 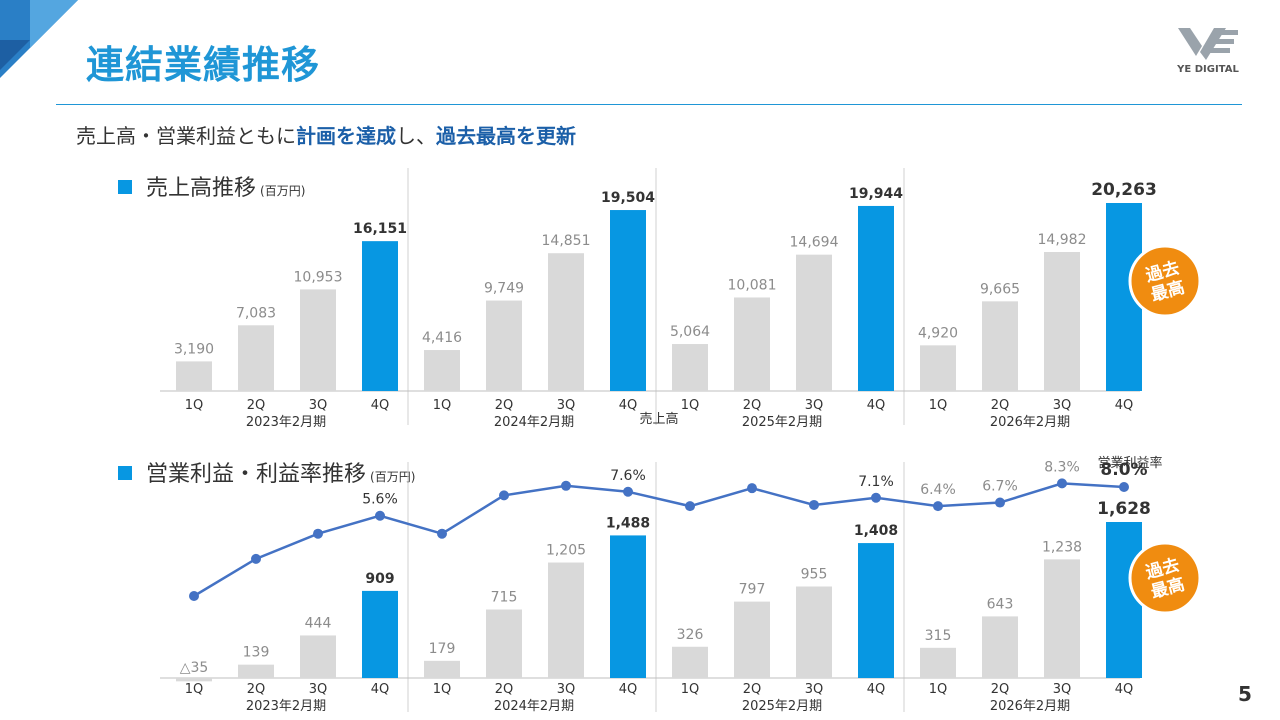 What do you see at coordinates (201, 188) in the screenshot?
I see `sales-chart-title: 売上高推移` at bounding box center [201, 188].